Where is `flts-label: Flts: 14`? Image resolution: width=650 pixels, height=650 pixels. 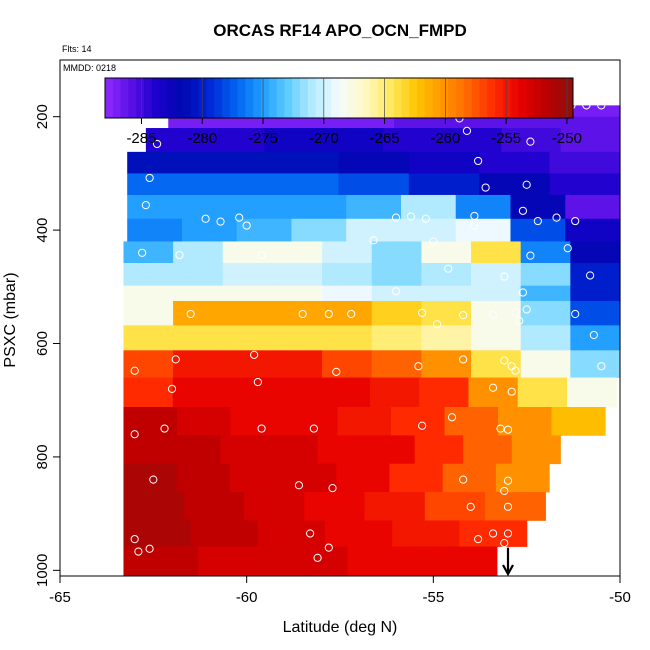 flts-label: Flts: 14 is located at coordinates (77, 49).